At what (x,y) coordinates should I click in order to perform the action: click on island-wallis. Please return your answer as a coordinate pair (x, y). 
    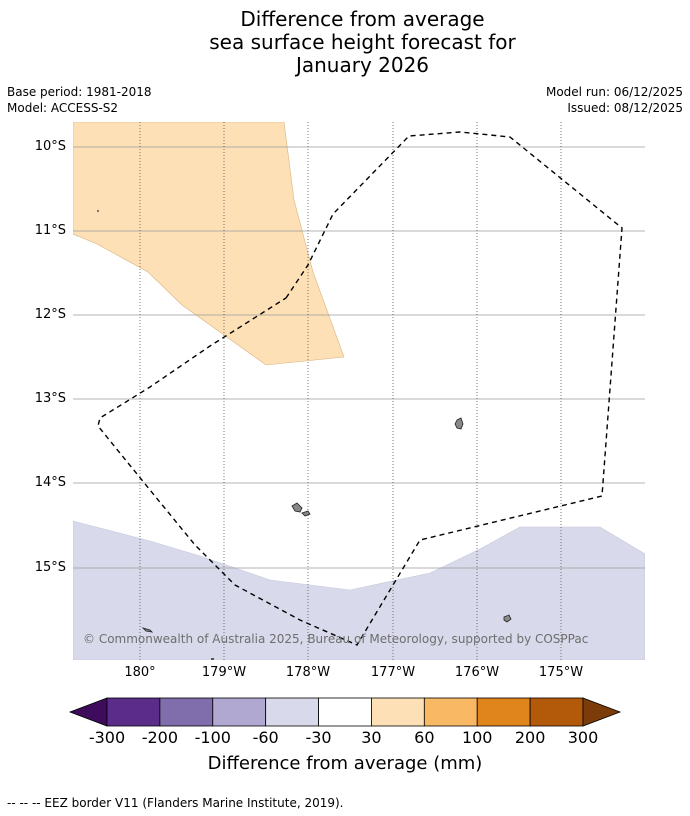
    Looking at the image, I should click on (459, 423).